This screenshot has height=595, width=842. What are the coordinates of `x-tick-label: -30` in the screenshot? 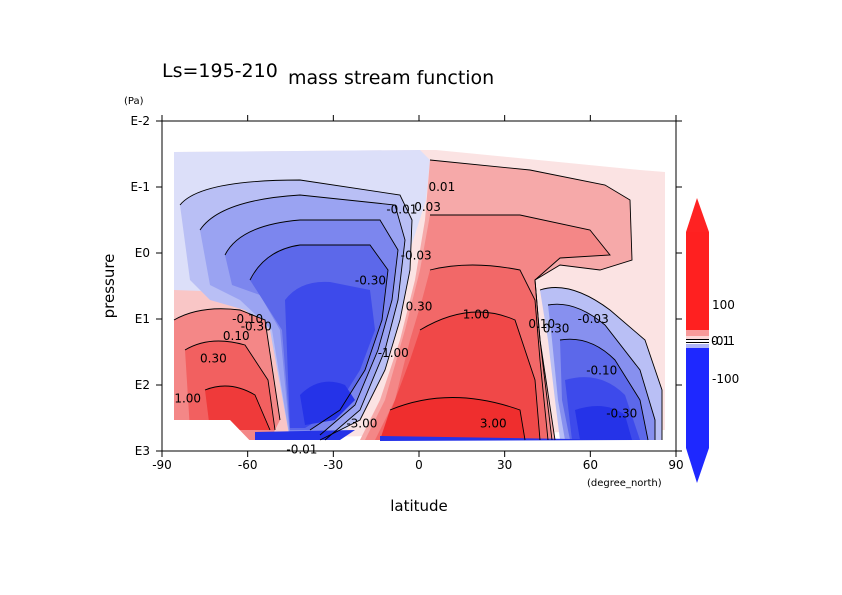 It's located at (334, 465).